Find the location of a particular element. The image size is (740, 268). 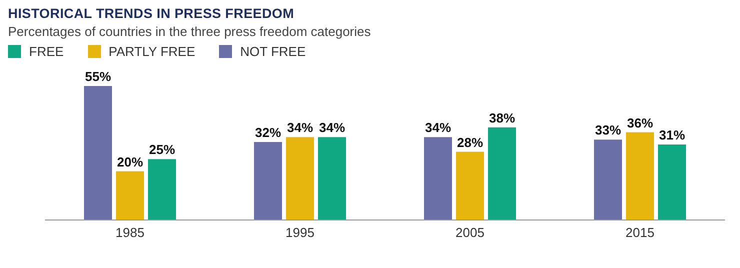

data-label: 20% is located at coordinates (130, 162).